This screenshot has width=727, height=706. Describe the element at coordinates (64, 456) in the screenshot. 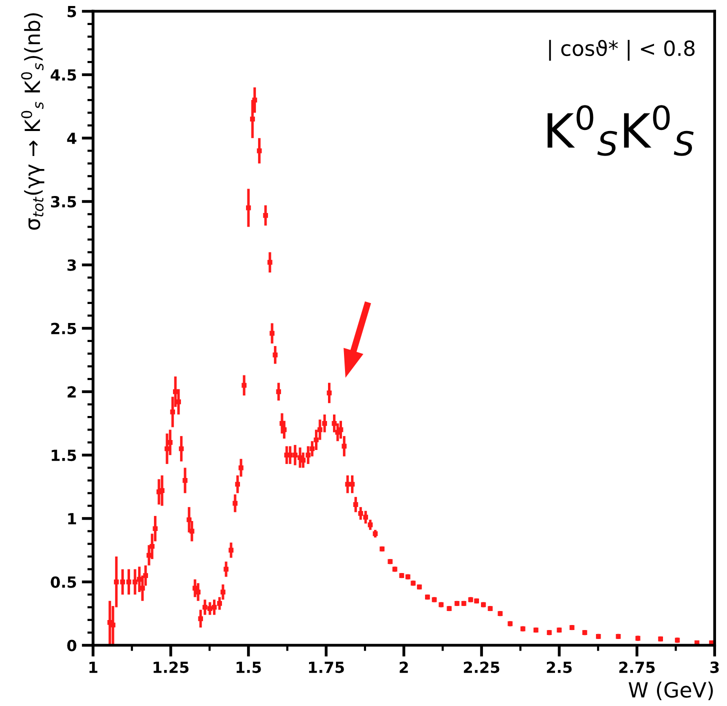

I see `y-tick-label: 1.5` at that location.